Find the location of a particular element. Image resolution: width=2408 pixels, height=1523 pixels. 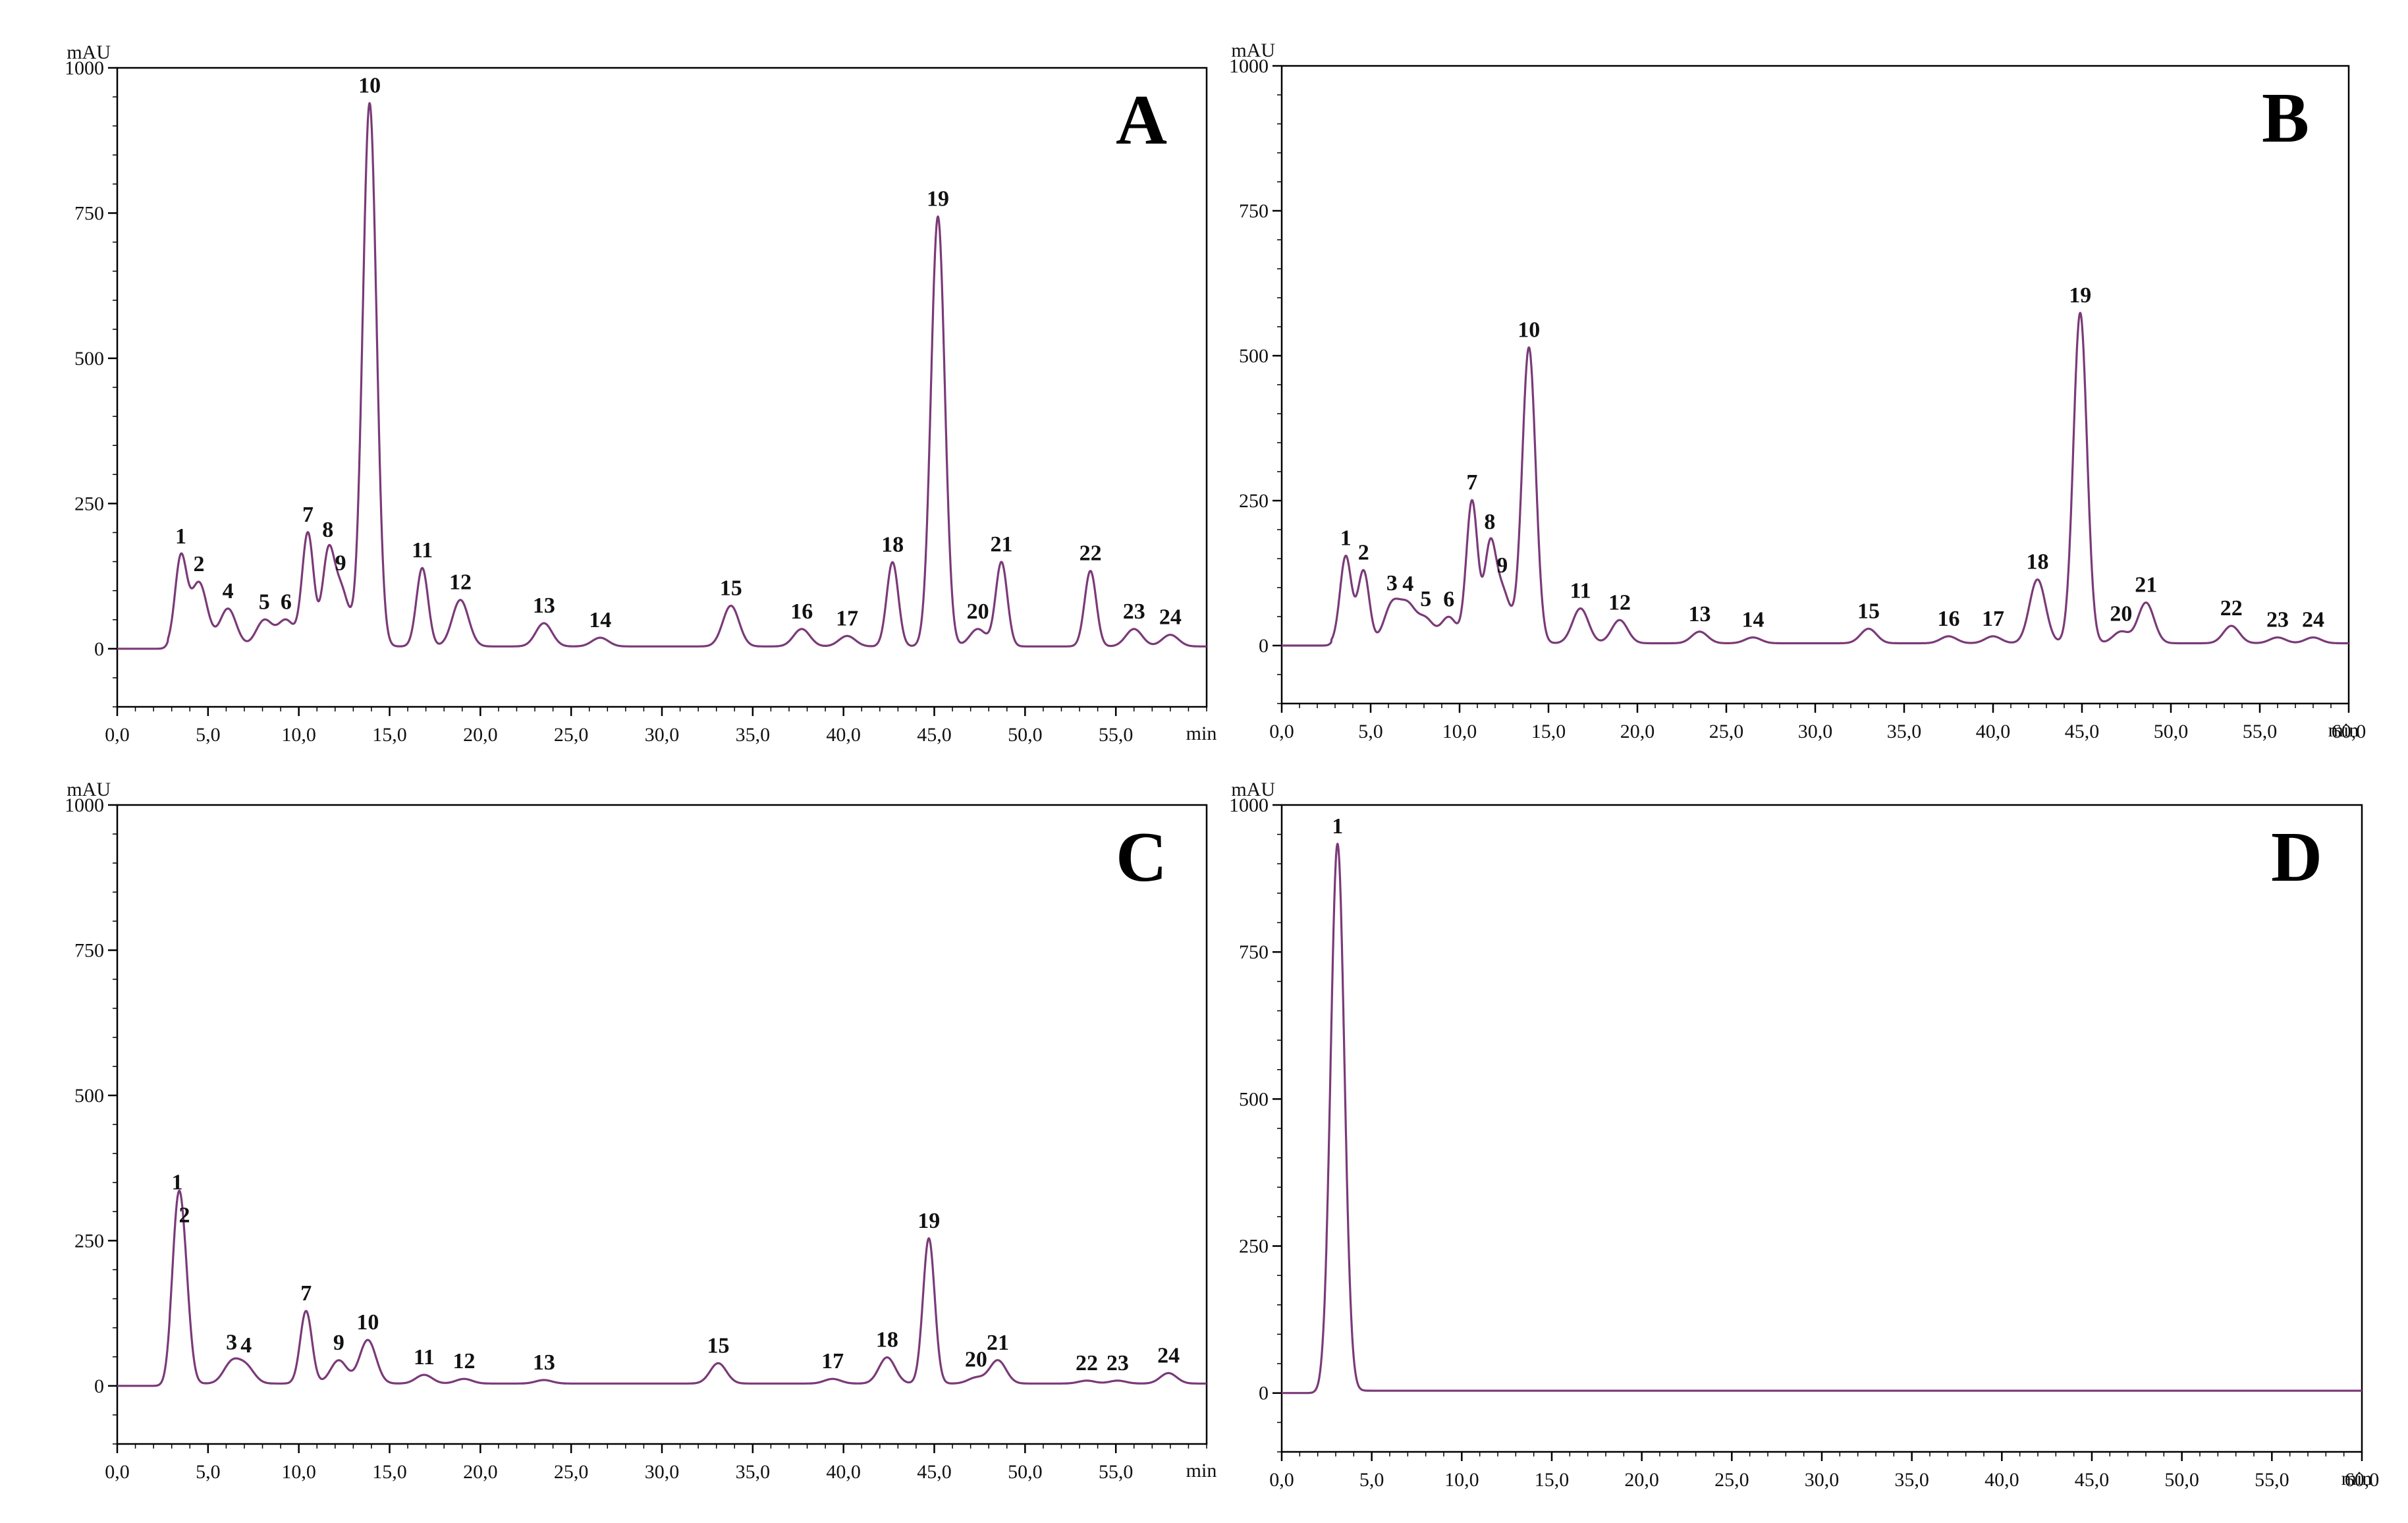

x-tick-label: 10,0 is located at coordinates (298, 1472).